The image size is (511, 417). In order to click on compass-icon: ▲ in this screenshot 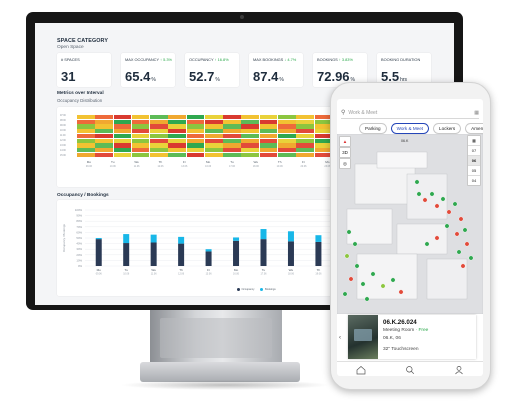, I will do `click(345, 141)`.